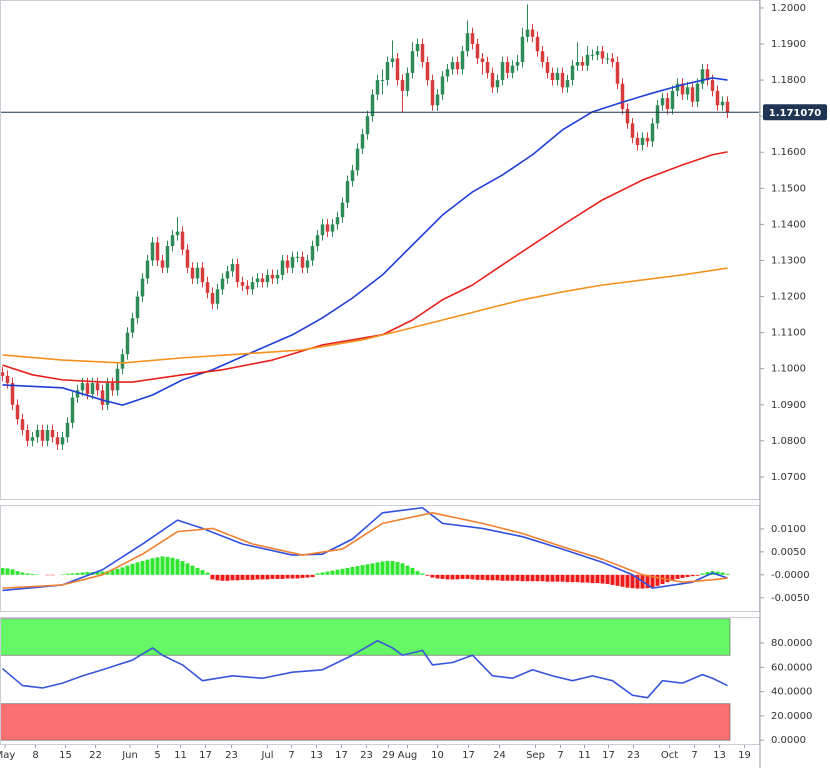 This screenshot has height=768, width=830. What do you see at coordinates (366, 755) in the screenshot?
I see `x-tick-label: 23` at bounding box center [366, 755].